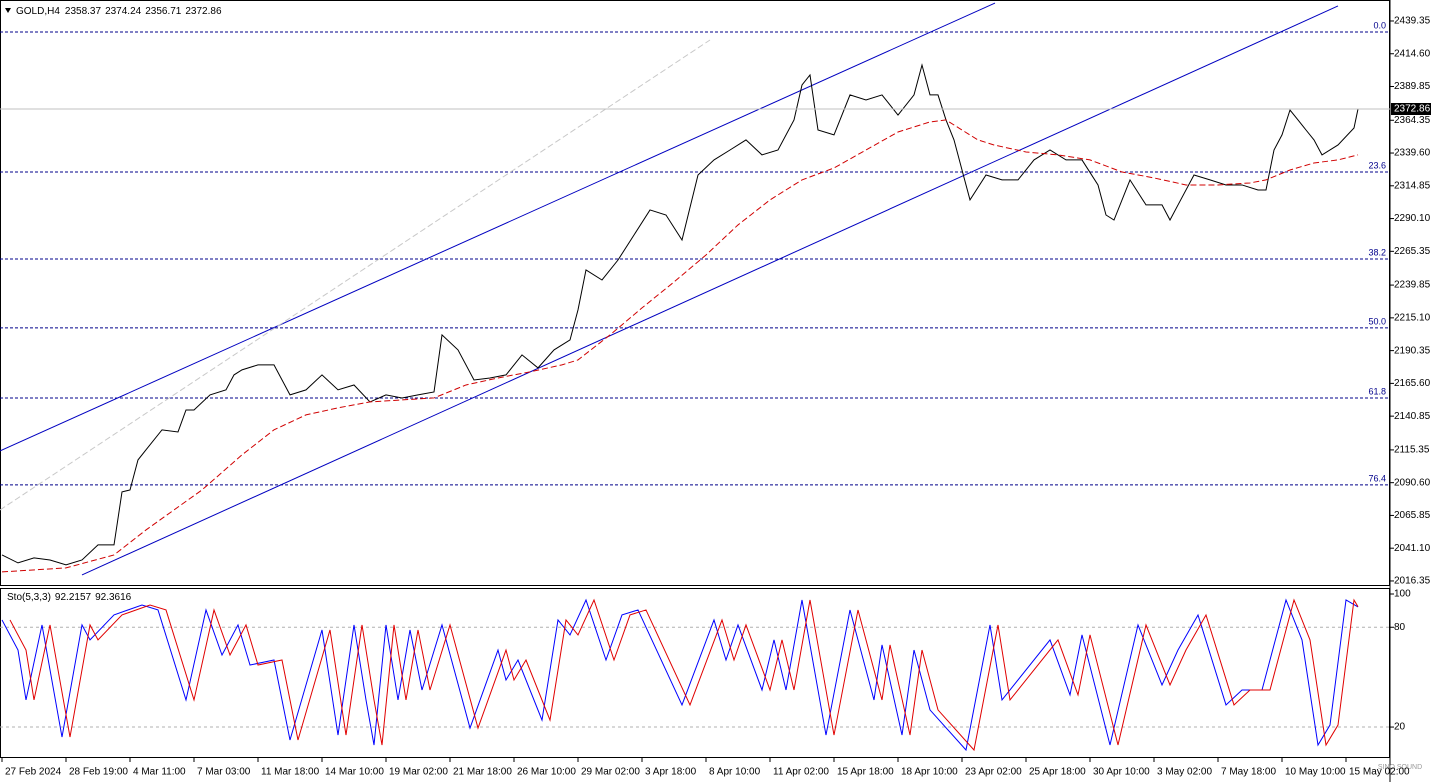 The width and height of the screenshot is (1431, 782). I want to click on x-tick-label: 26 Mar 10:00, so click(546, 772).